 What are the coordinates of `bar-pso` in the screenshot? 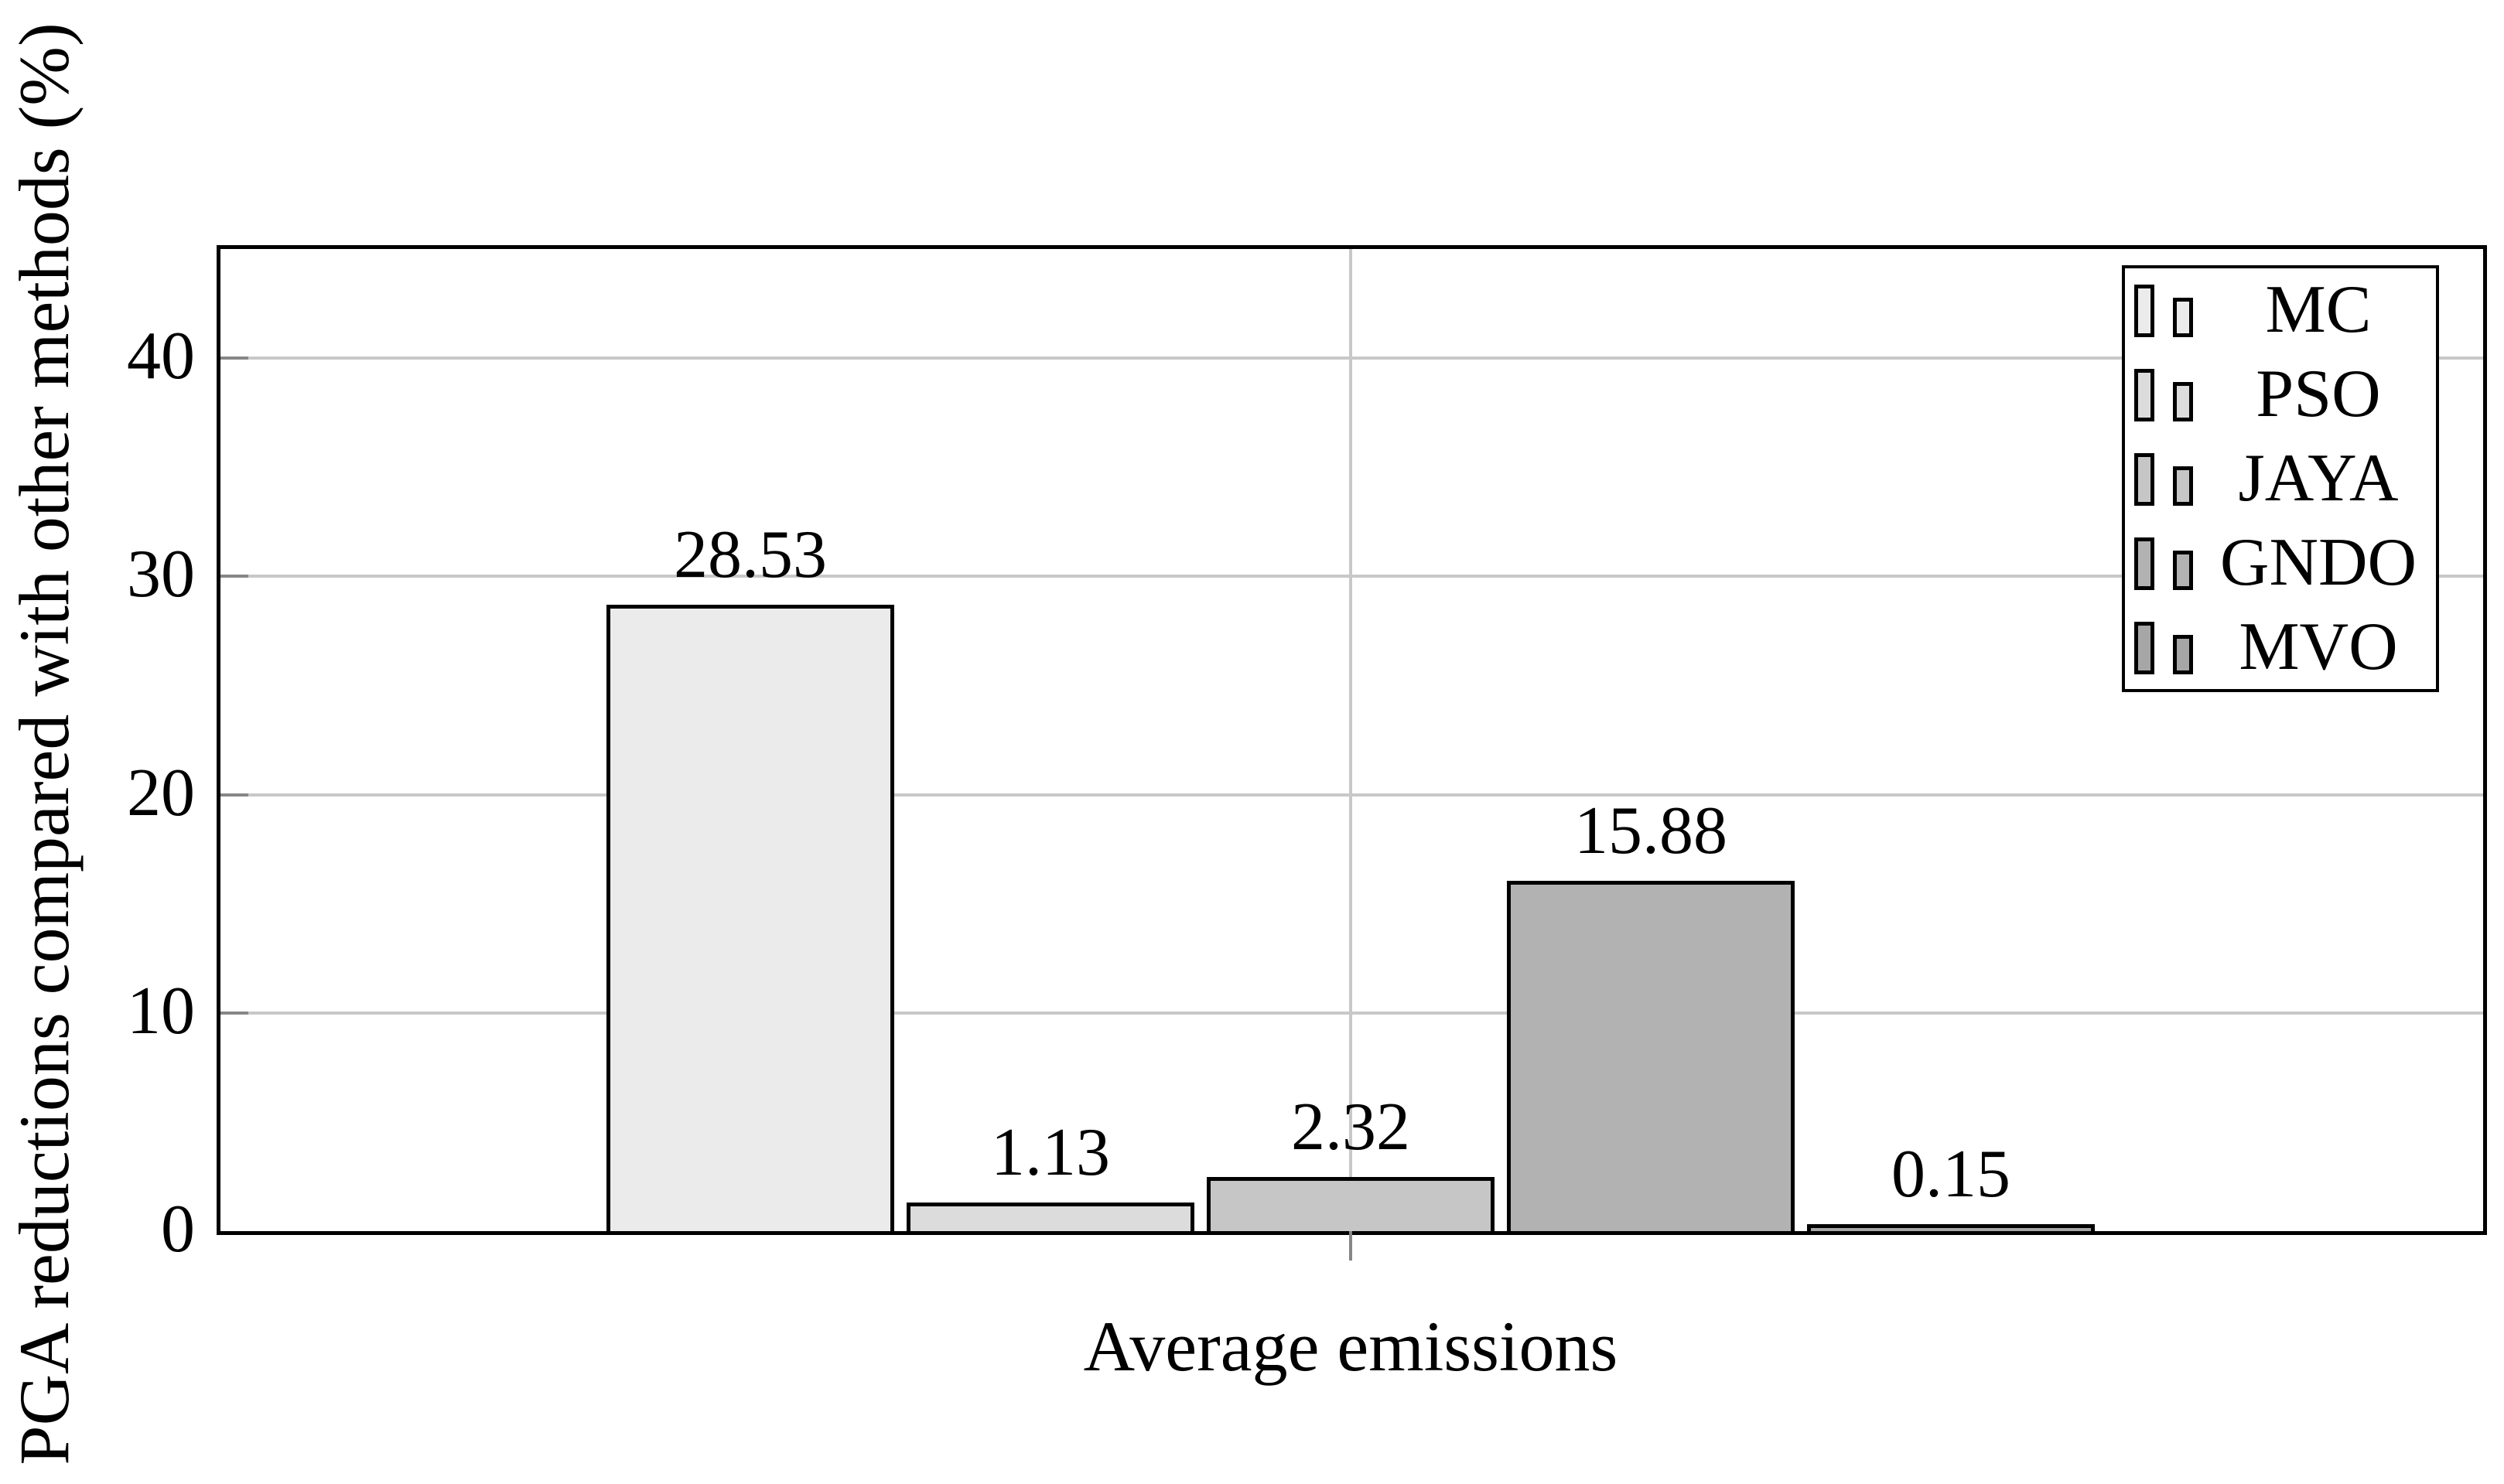 It's located at (1050, 1217).